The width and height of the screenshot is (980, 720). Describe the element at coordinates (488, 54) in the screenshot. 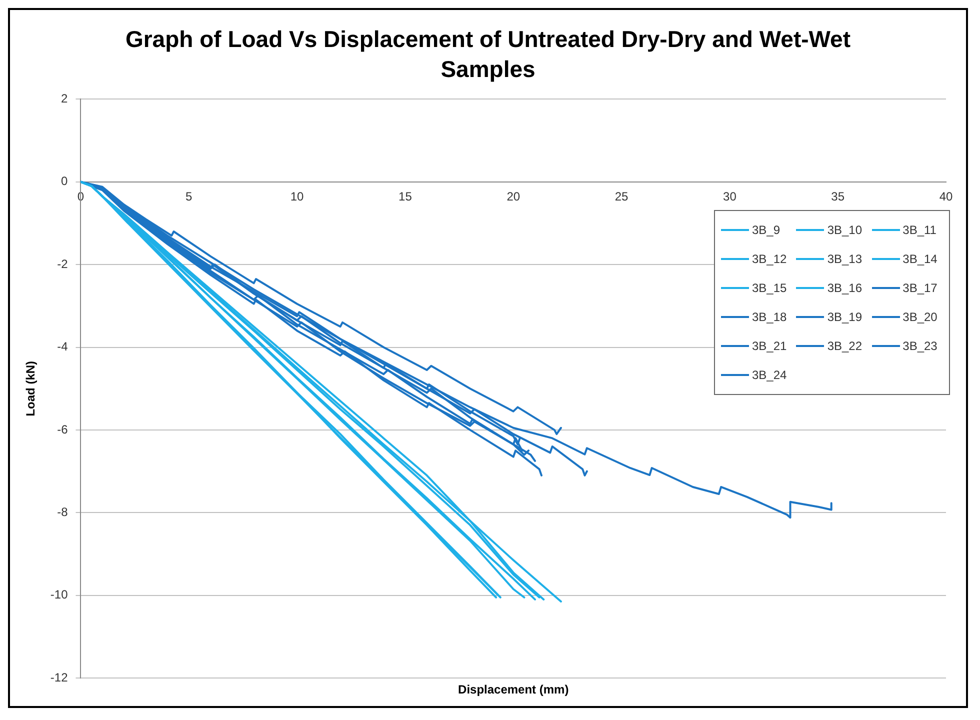

I see `chart-title: Graph of Load Vs Displacement of Untreated Dry-Dry and Wet-Wet Samples` at that location.